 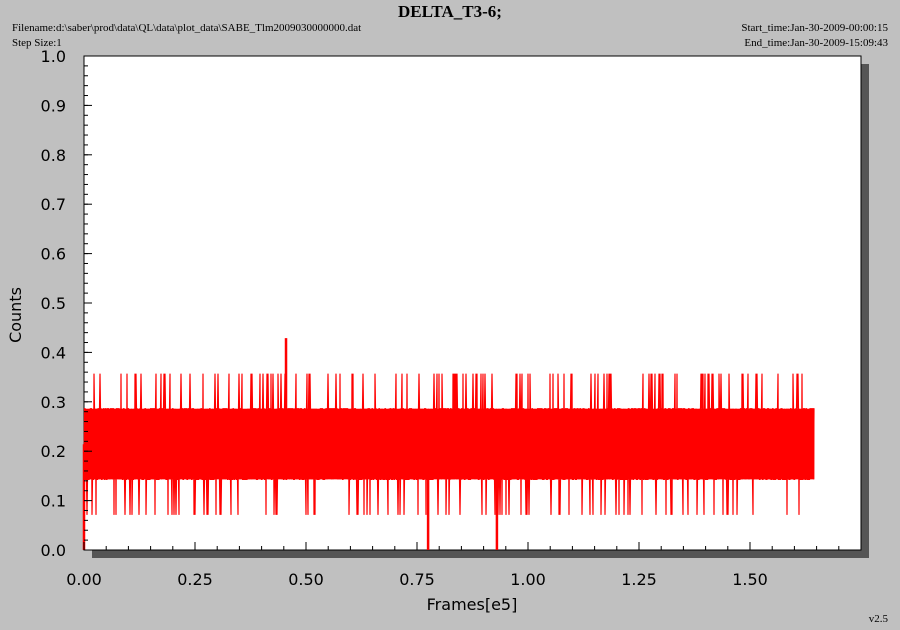 I want to click on start-time-label: Start_time:Jan-30-2009-00:00:15, so click(x=814, y=28).